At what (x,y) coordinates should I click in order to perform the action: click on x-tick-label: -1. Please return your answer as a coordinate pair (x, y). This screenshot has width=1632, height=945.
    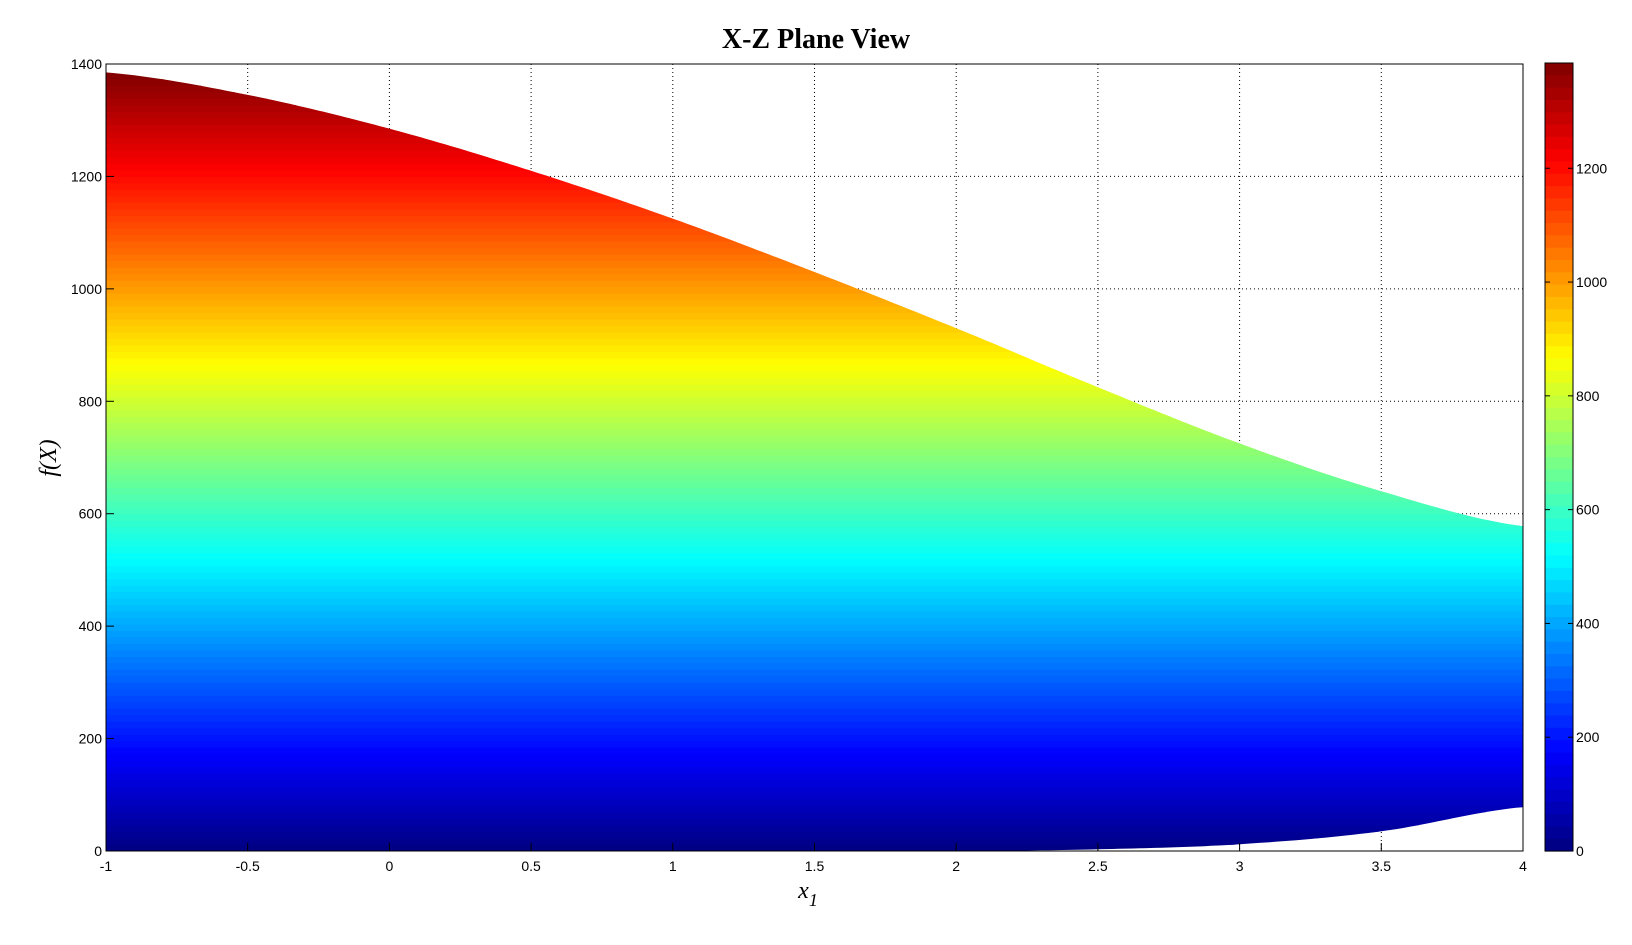
    Looking at the image, I should click on (106, 866).